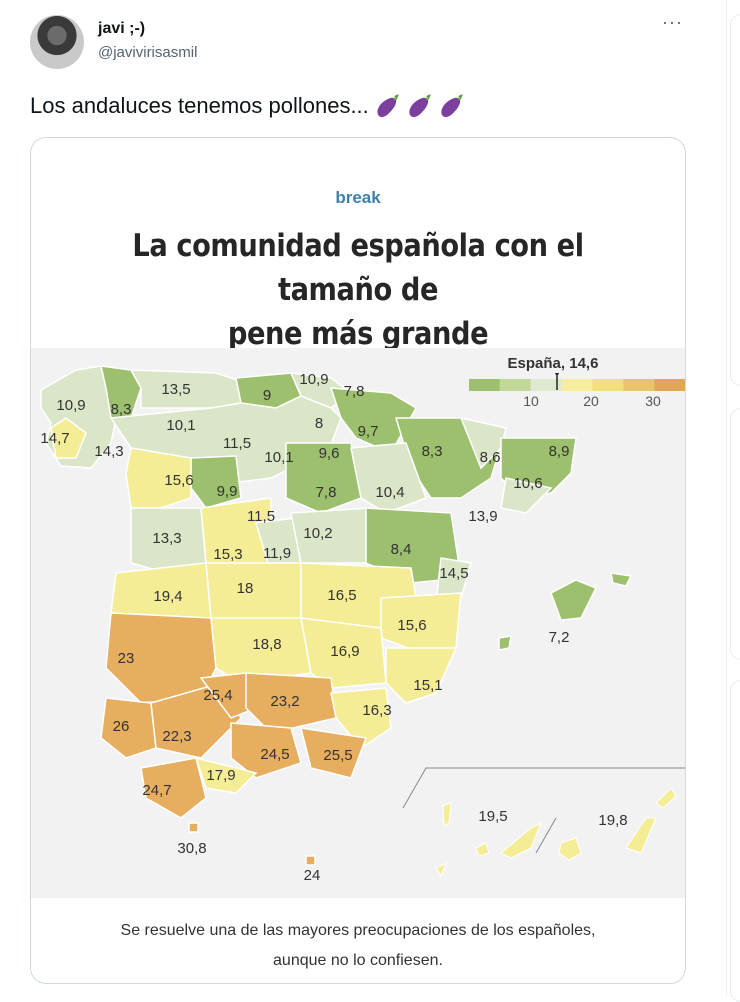 The image size is (740, 1002). I want to click on region-value-label: 22,3, so click(176, 736).